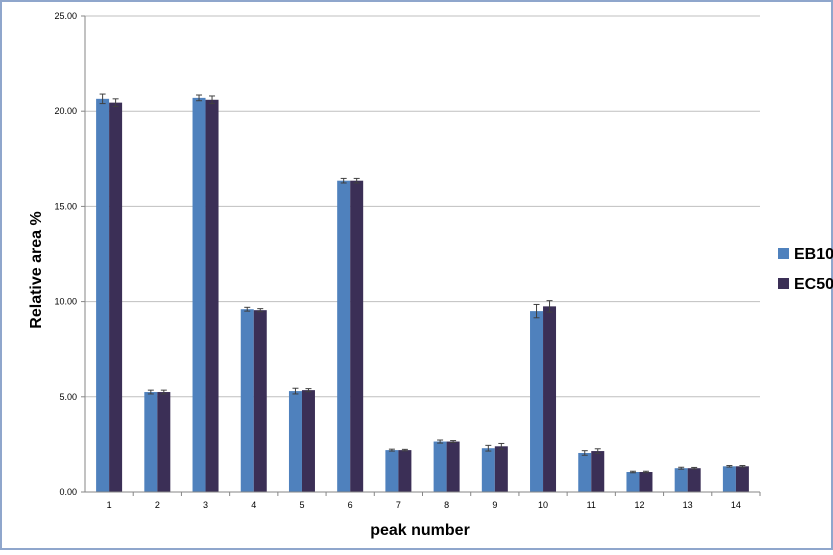 The image size is (833, 555). What do you see at coordinates (446, 505) in the screenshot?
I see `x-tick-label: 8` at bounding box center [446, 505].